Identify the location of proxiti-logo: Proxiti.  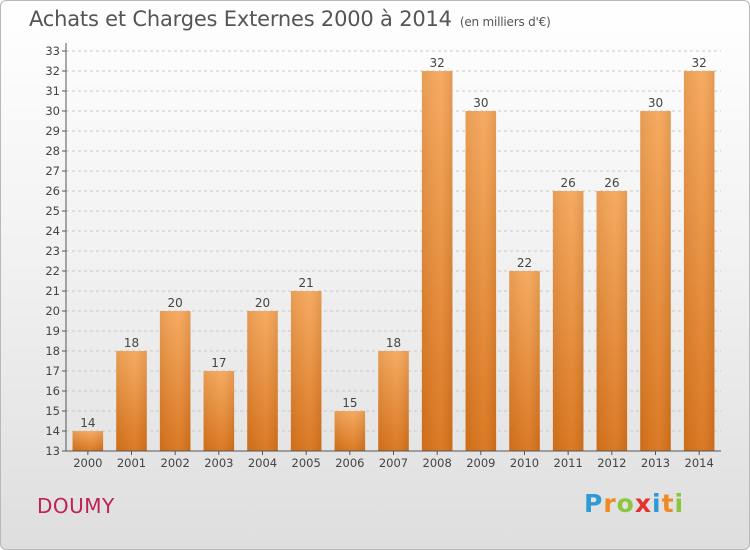
(634, 503).